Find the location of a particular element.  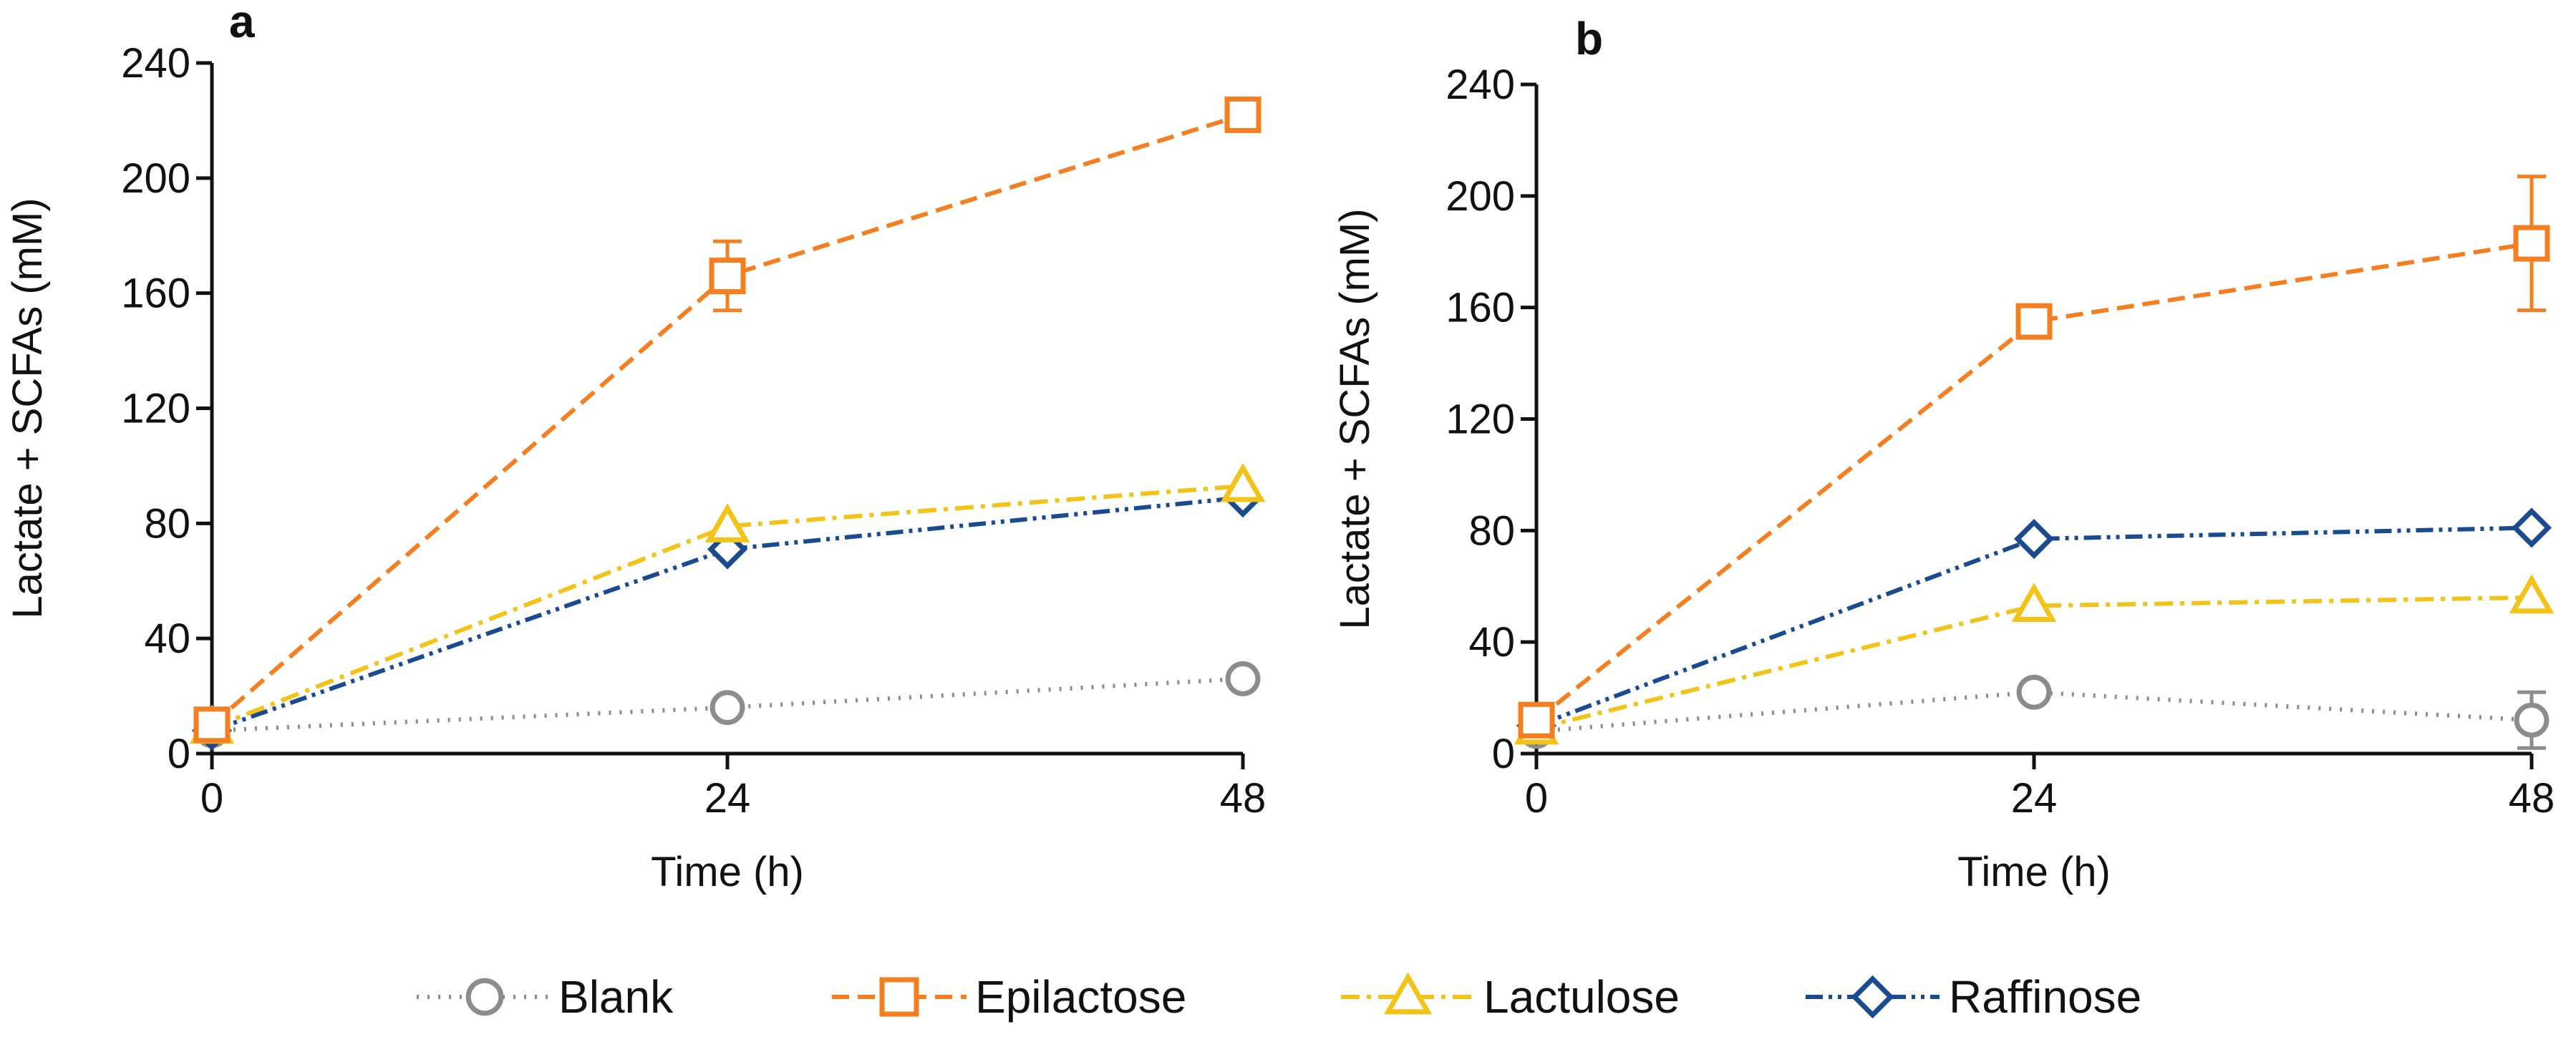

legend-label: Epilactose is located at coordinates (1080, 997).